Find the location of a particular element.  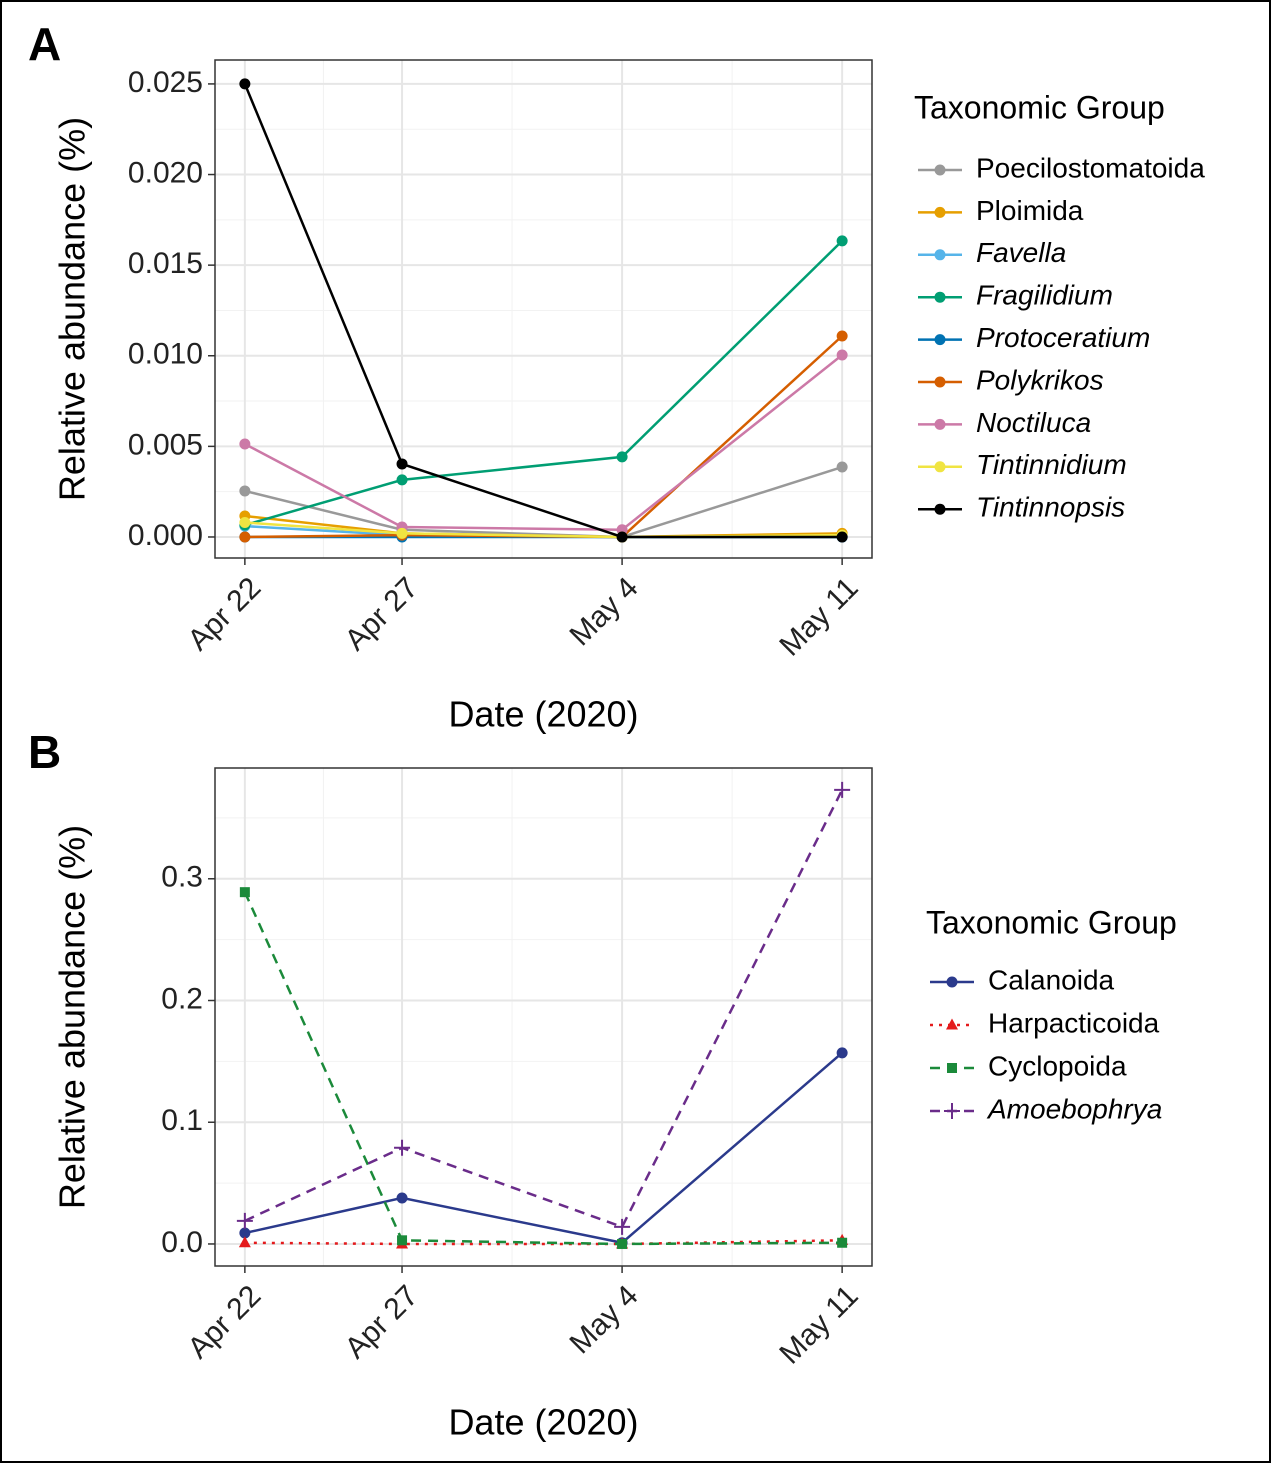

legend-label: Harpacticoida is located at coordinates (1074, 1022).